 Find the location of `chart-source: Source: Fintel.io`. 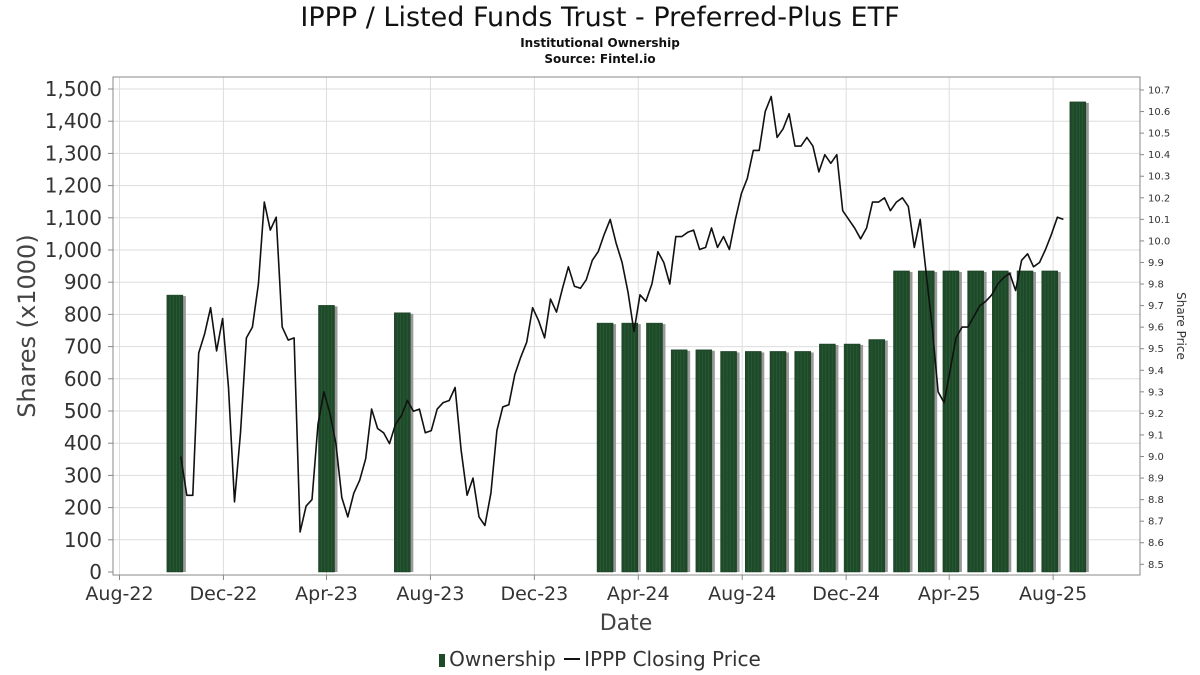

chart-source: Source: Fintel.io is located at coordinates (600, 59).